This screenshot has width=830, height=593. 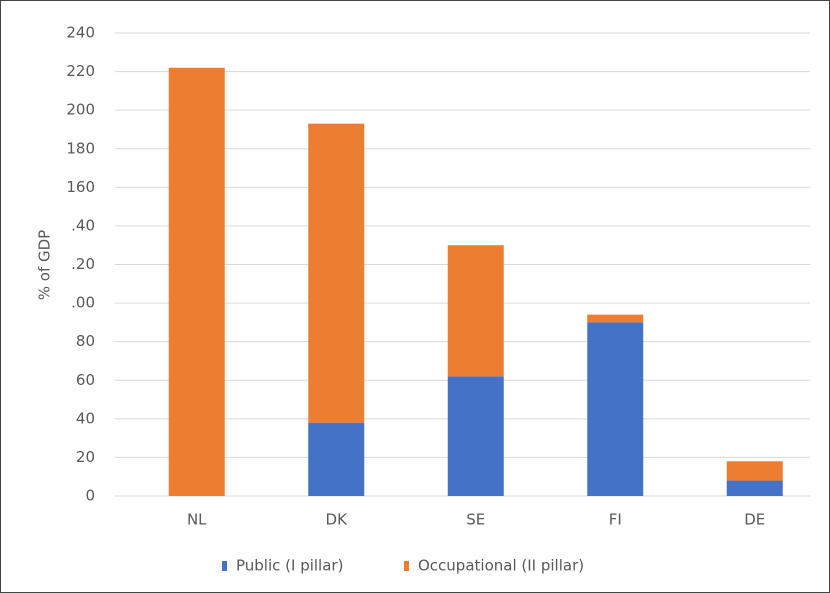 I want to click on x-tick-label: SE, so click(x=475, y=520).